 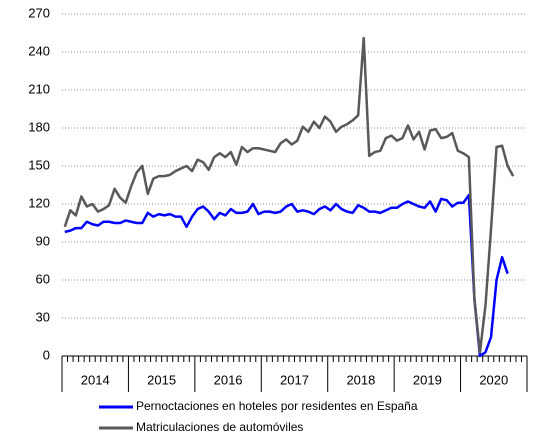 What do you see at coordinates (46, 354) in the screenshot?
I see `y-tick-label: 0` at bounding box center [46, 354].